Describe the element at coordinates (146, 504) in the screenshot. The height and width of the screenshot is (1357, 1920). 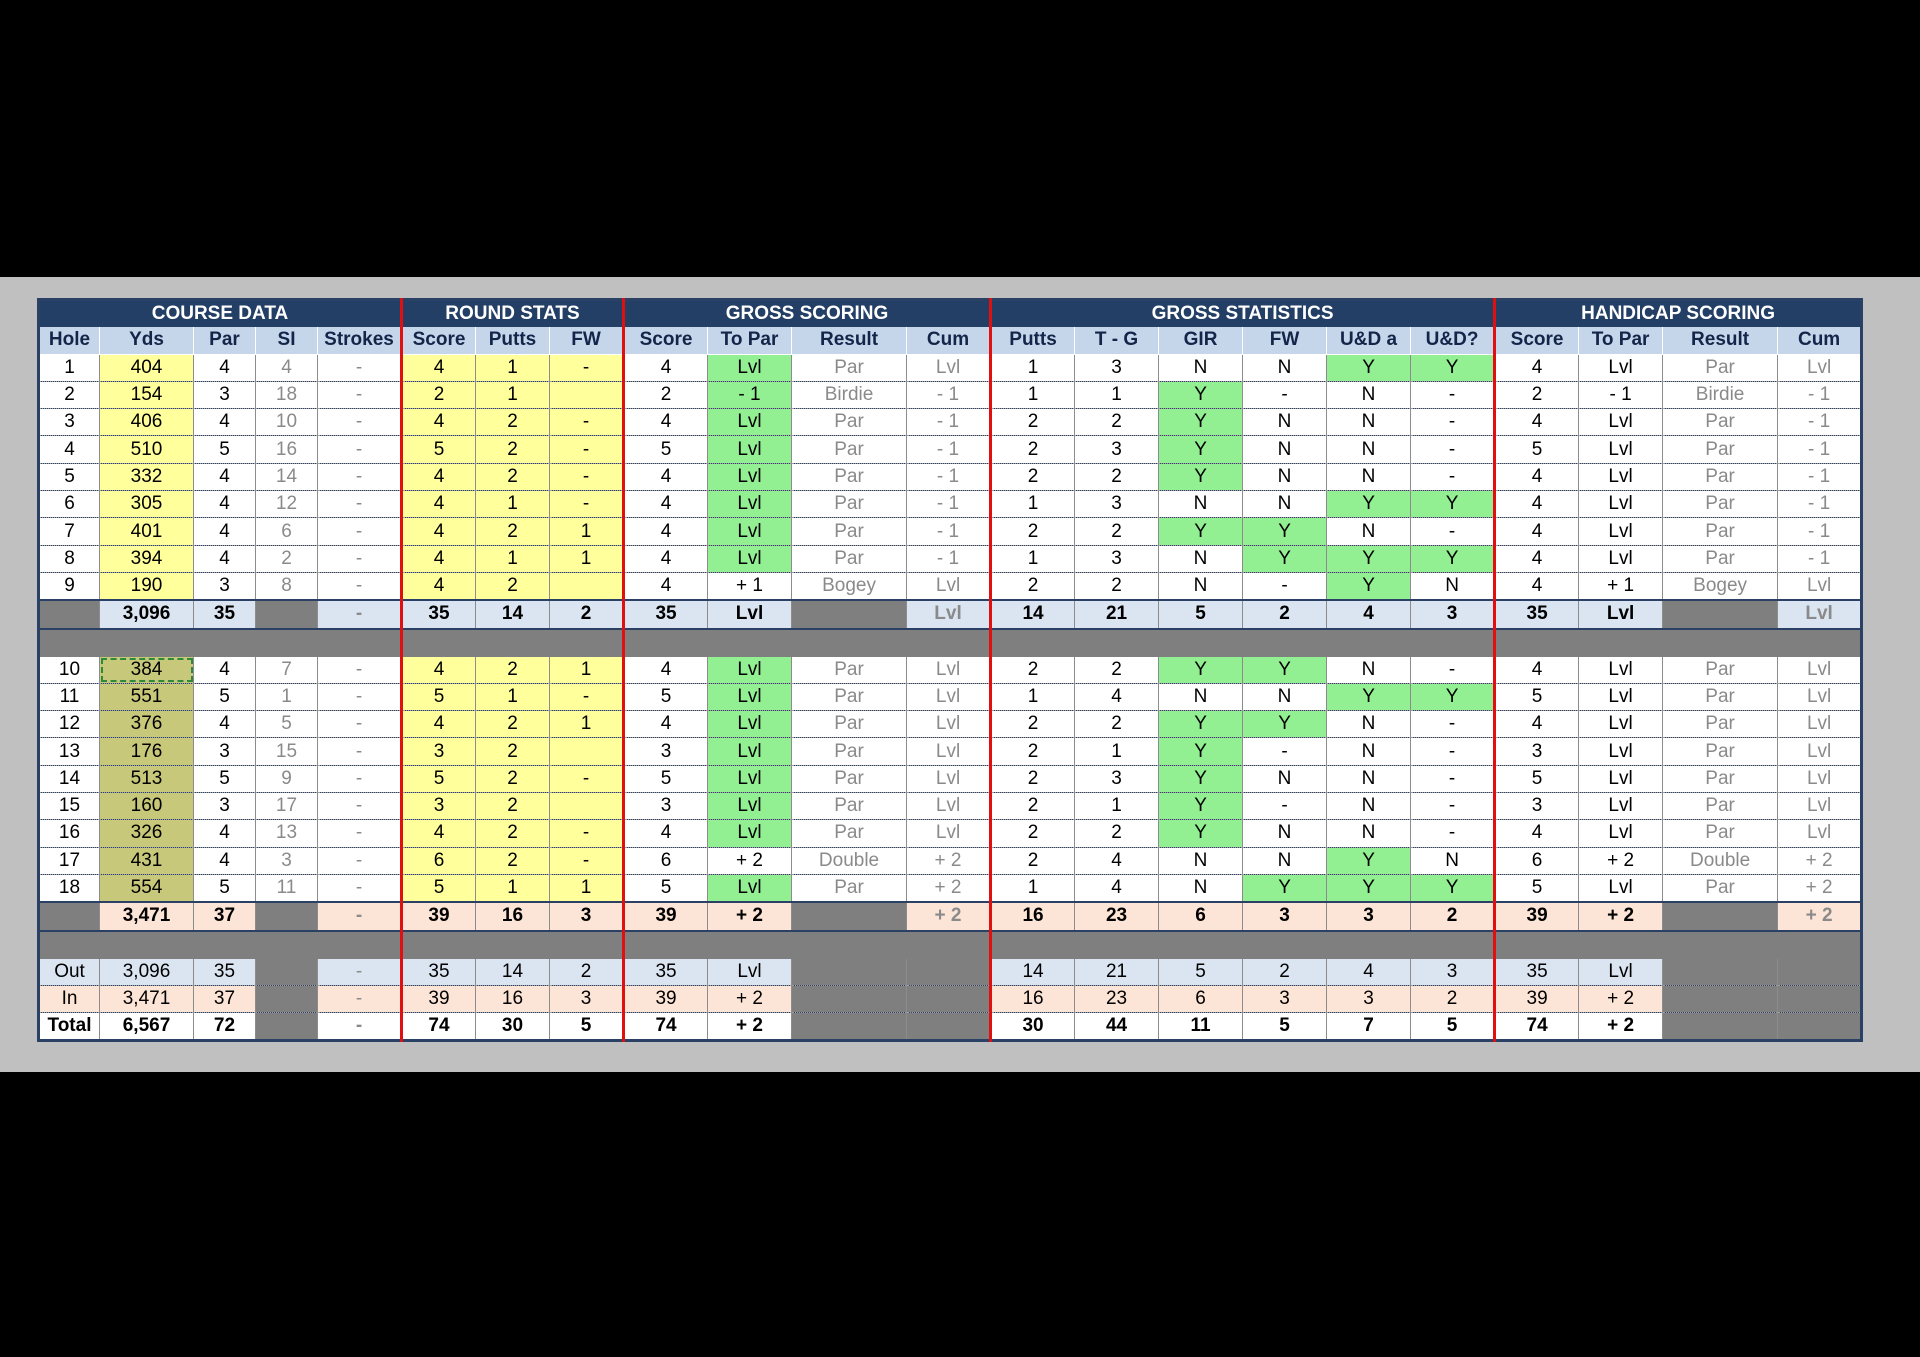
I see `cell-yds: 305` at that location.